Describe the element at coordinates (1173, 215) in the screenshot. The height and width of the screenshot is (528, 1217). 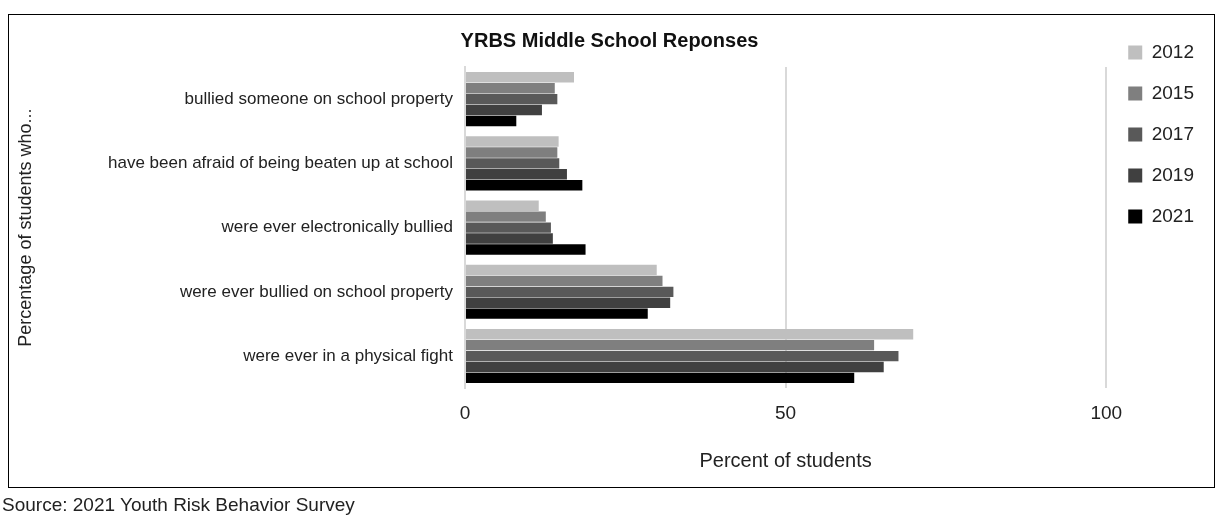
I see `legend-label: 2021` at that location.